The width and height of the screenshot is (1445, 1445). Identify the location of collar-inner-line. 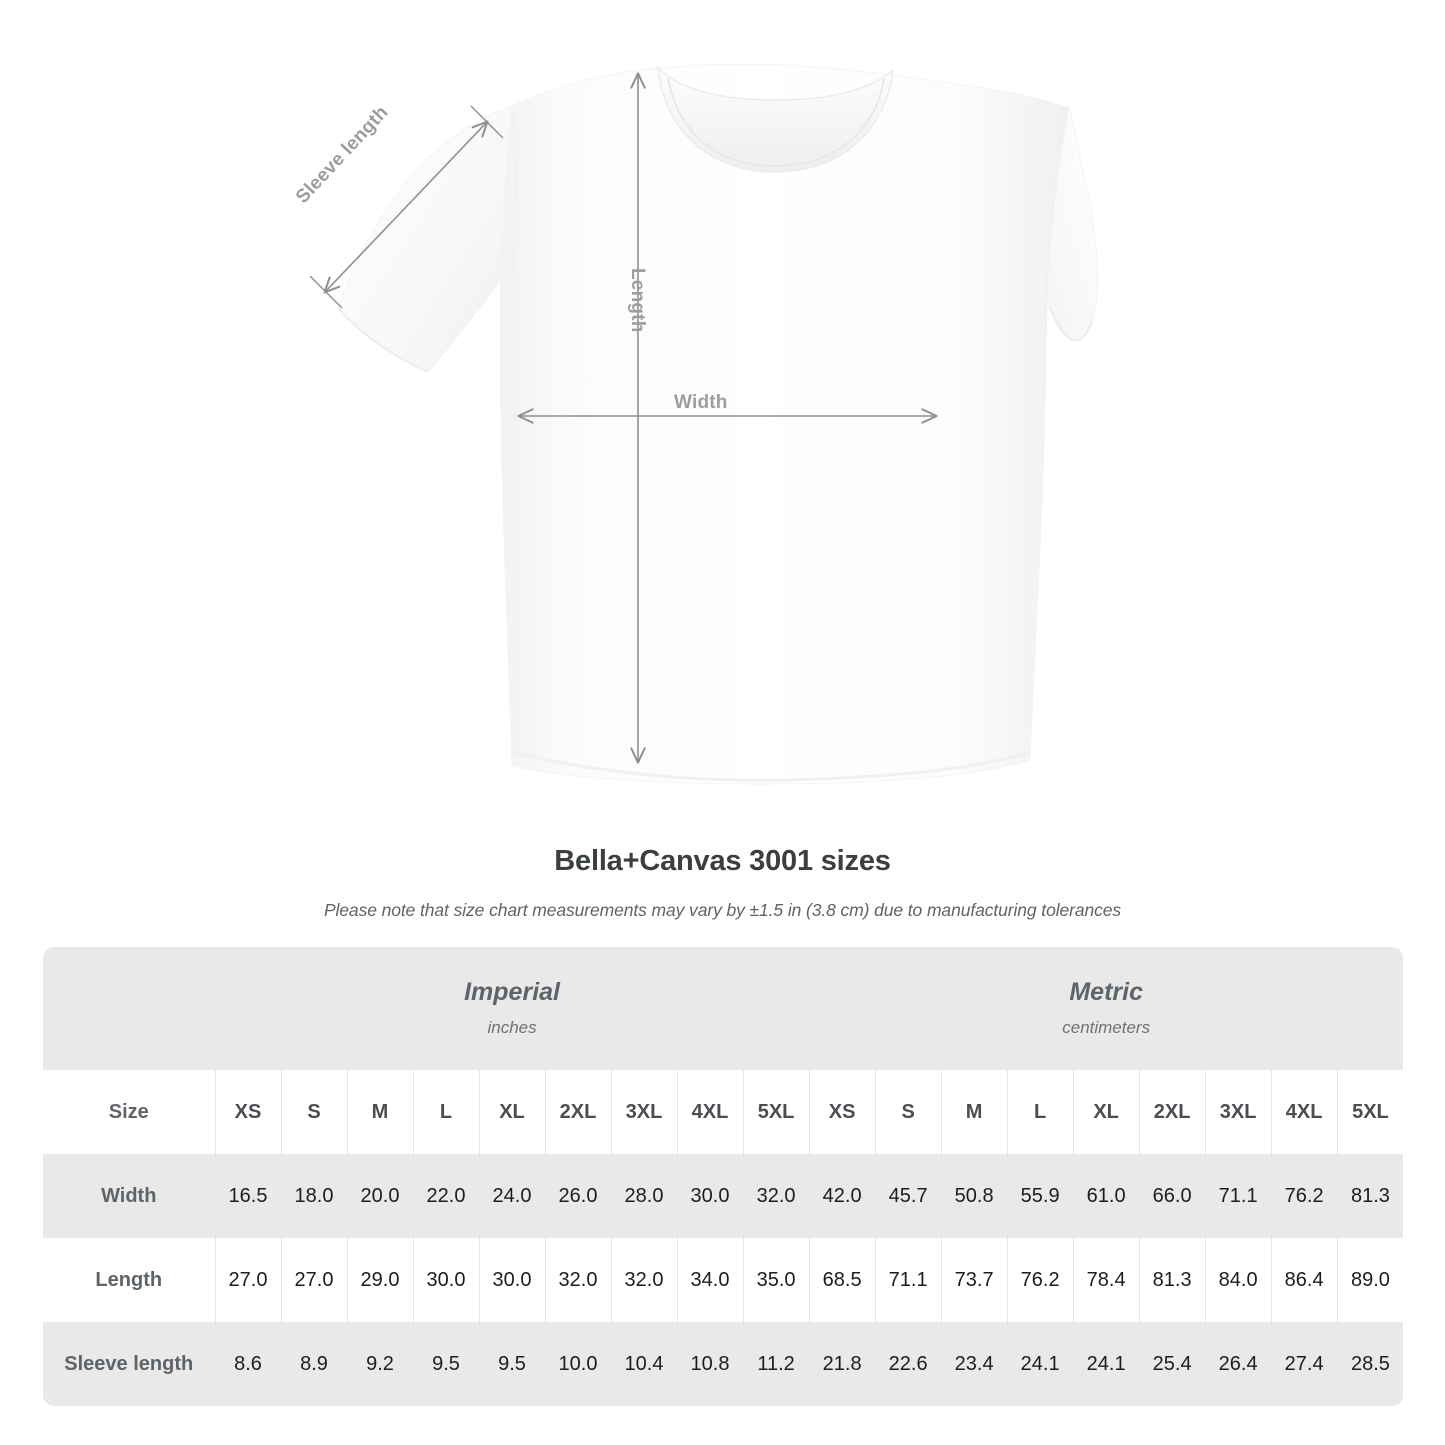
(776, 122).